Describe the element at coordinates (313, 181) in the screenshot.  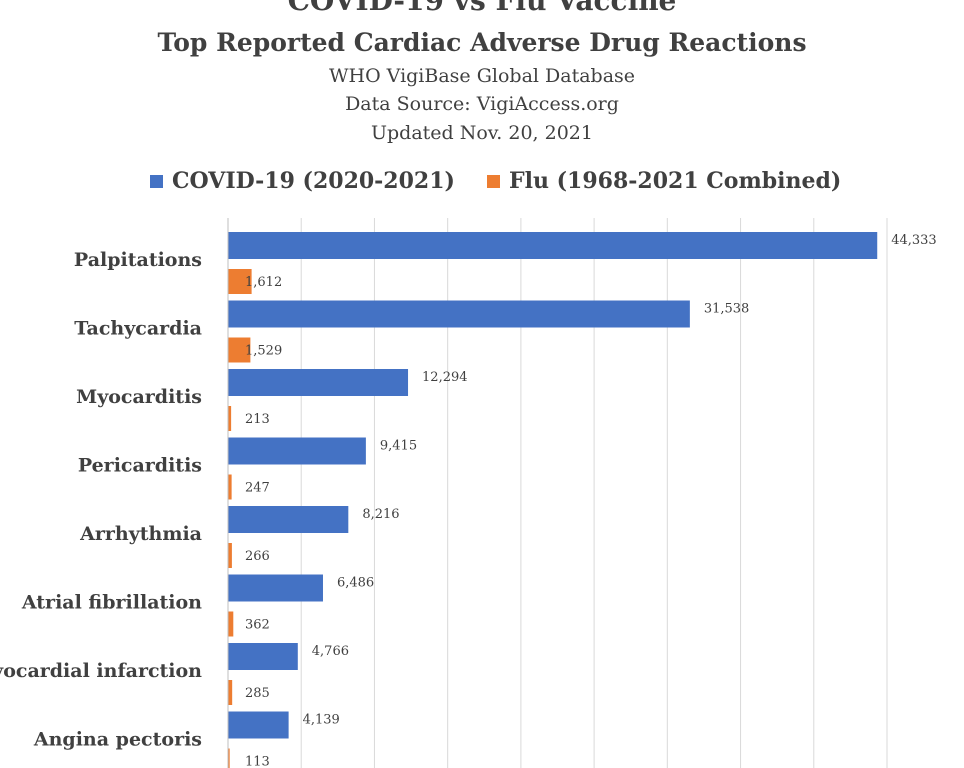
I see `legend-label-covid: COVID-19 (2020-2021)` at that location.